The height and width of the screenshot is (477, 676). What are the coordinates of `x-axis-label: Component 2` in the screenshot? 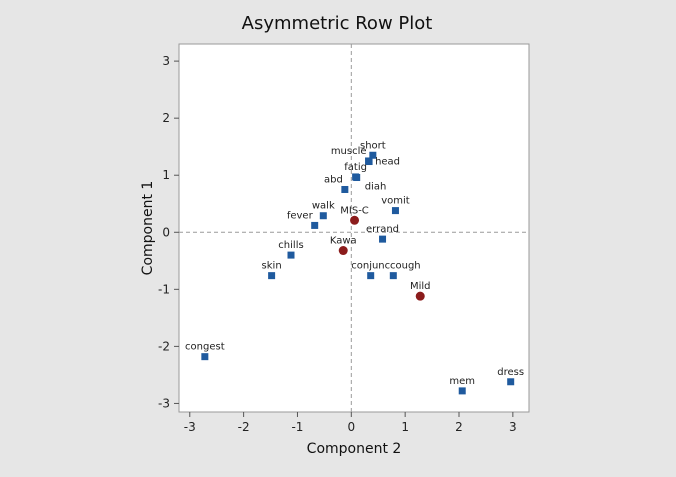 It's located at (354, 449).